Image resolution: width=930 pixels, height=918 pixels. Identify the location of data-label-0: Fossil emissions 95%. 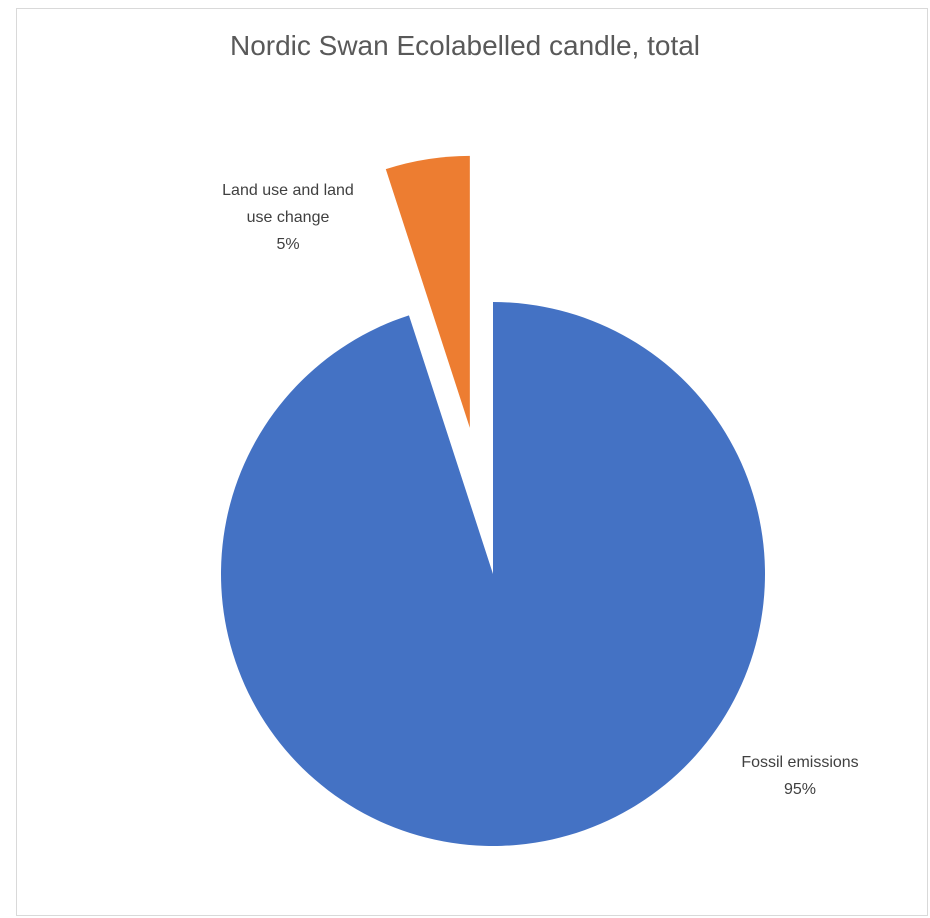
(799, 776).